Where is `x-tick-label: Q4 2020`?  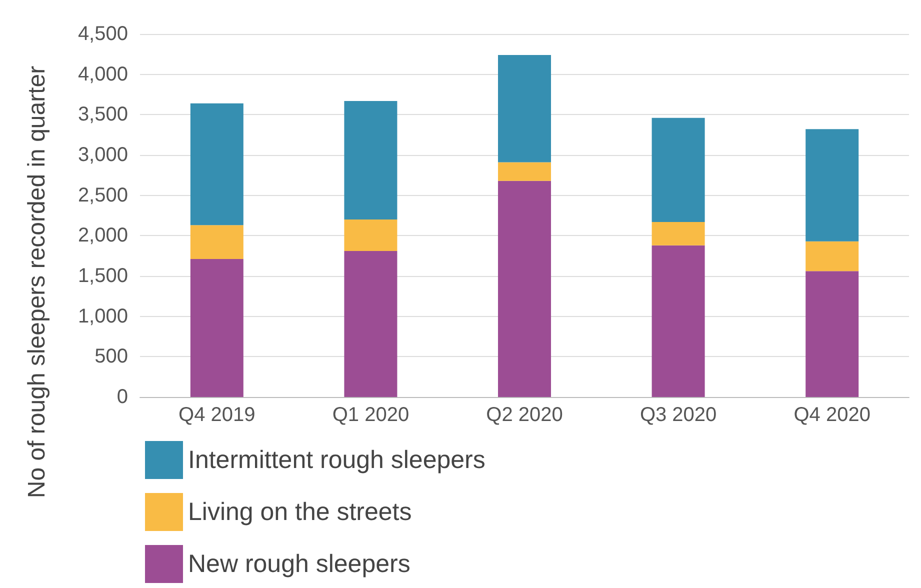
x-tick-label: Q4 2020 is located at coordinates (832, 415).